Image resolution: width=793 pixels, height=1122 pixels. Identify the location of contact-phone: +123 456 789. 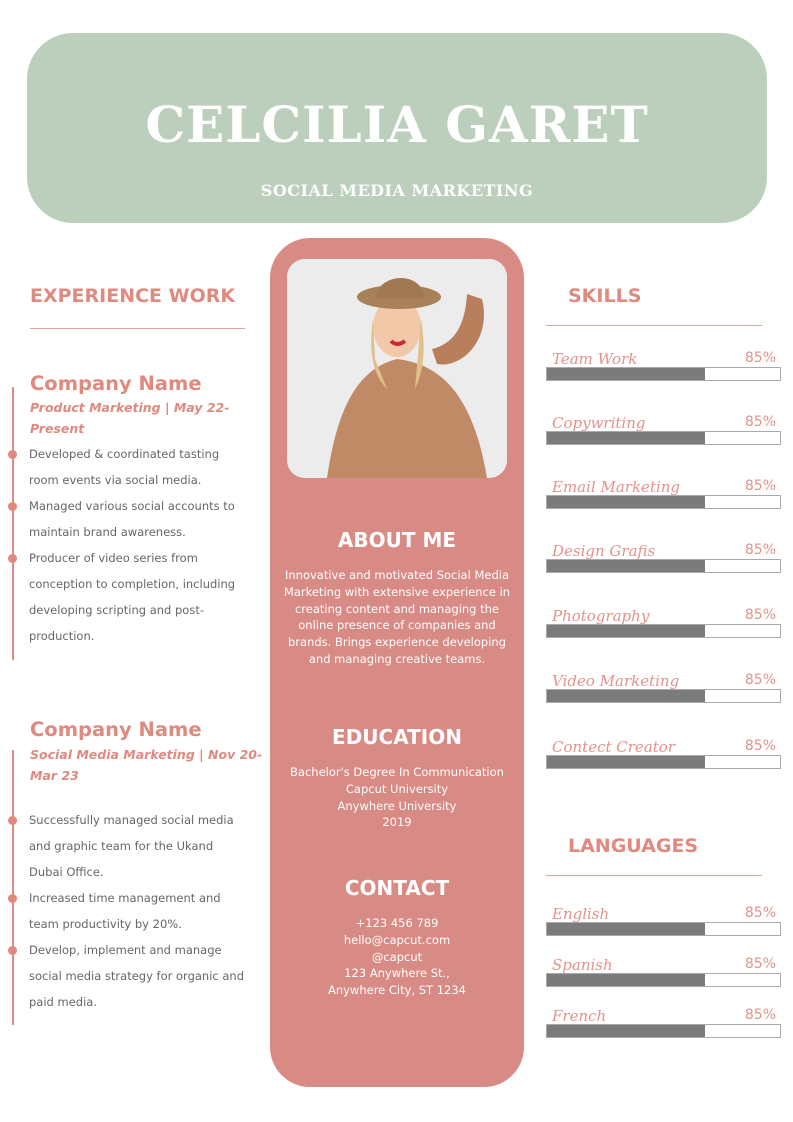
(397, 923).